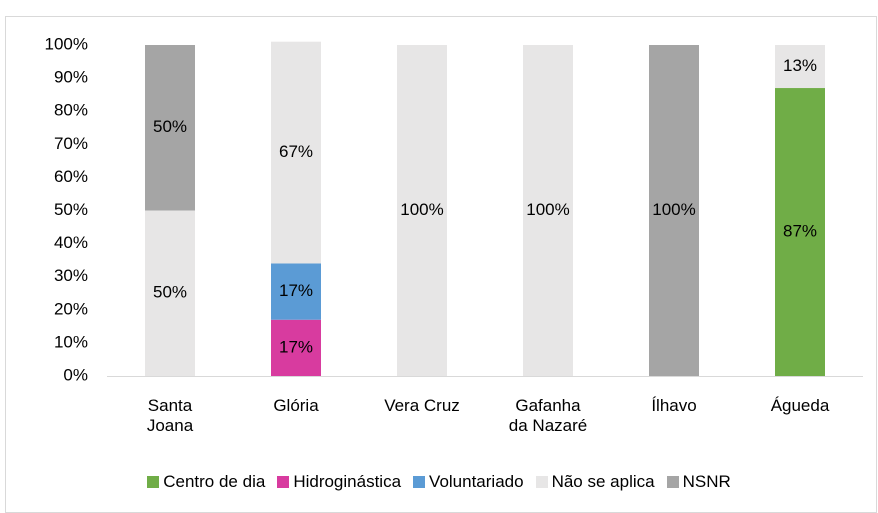 This screenshot has width=878, height=513. Describe the element at coordinates (71, 143) in the screenshot. I see `y-tick-label: 70%` at that location.